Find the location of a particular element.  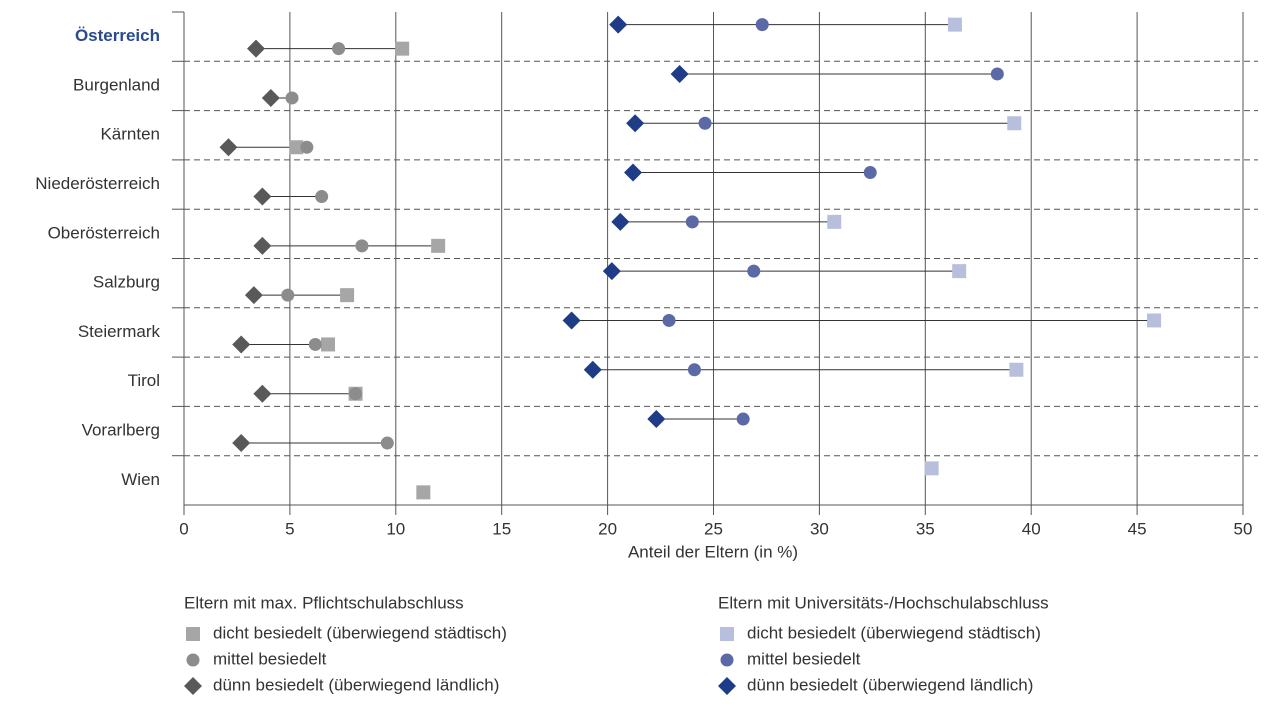

x-tick-label: 5 is located at coordinates (289, 528).